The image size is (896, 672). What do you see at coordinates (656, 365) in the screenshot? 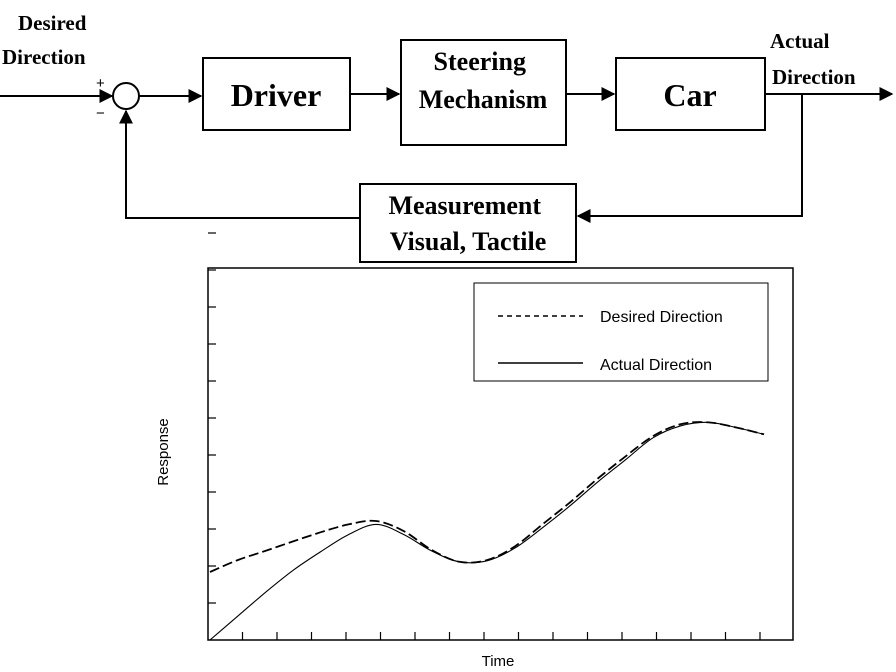
I see `legend-label-actual: Actual Direction` at bounding box center [656, 365].